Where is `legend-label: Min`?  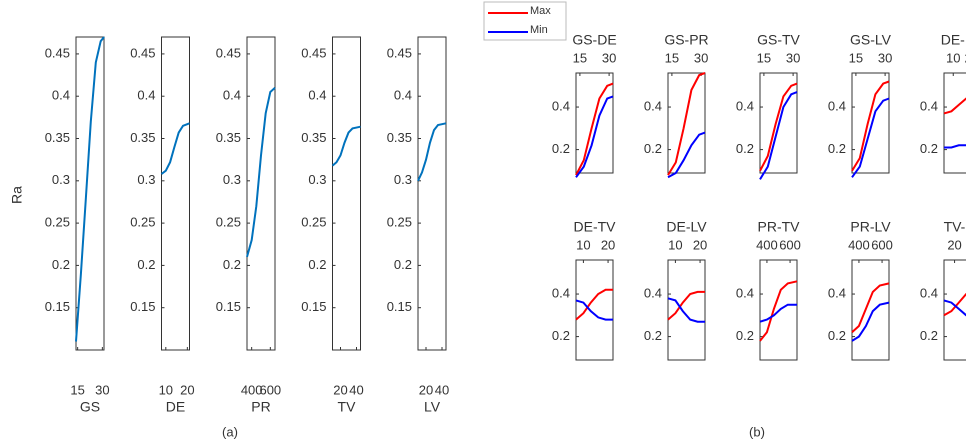
legend-label: Min is located at coordinates (539, 30).